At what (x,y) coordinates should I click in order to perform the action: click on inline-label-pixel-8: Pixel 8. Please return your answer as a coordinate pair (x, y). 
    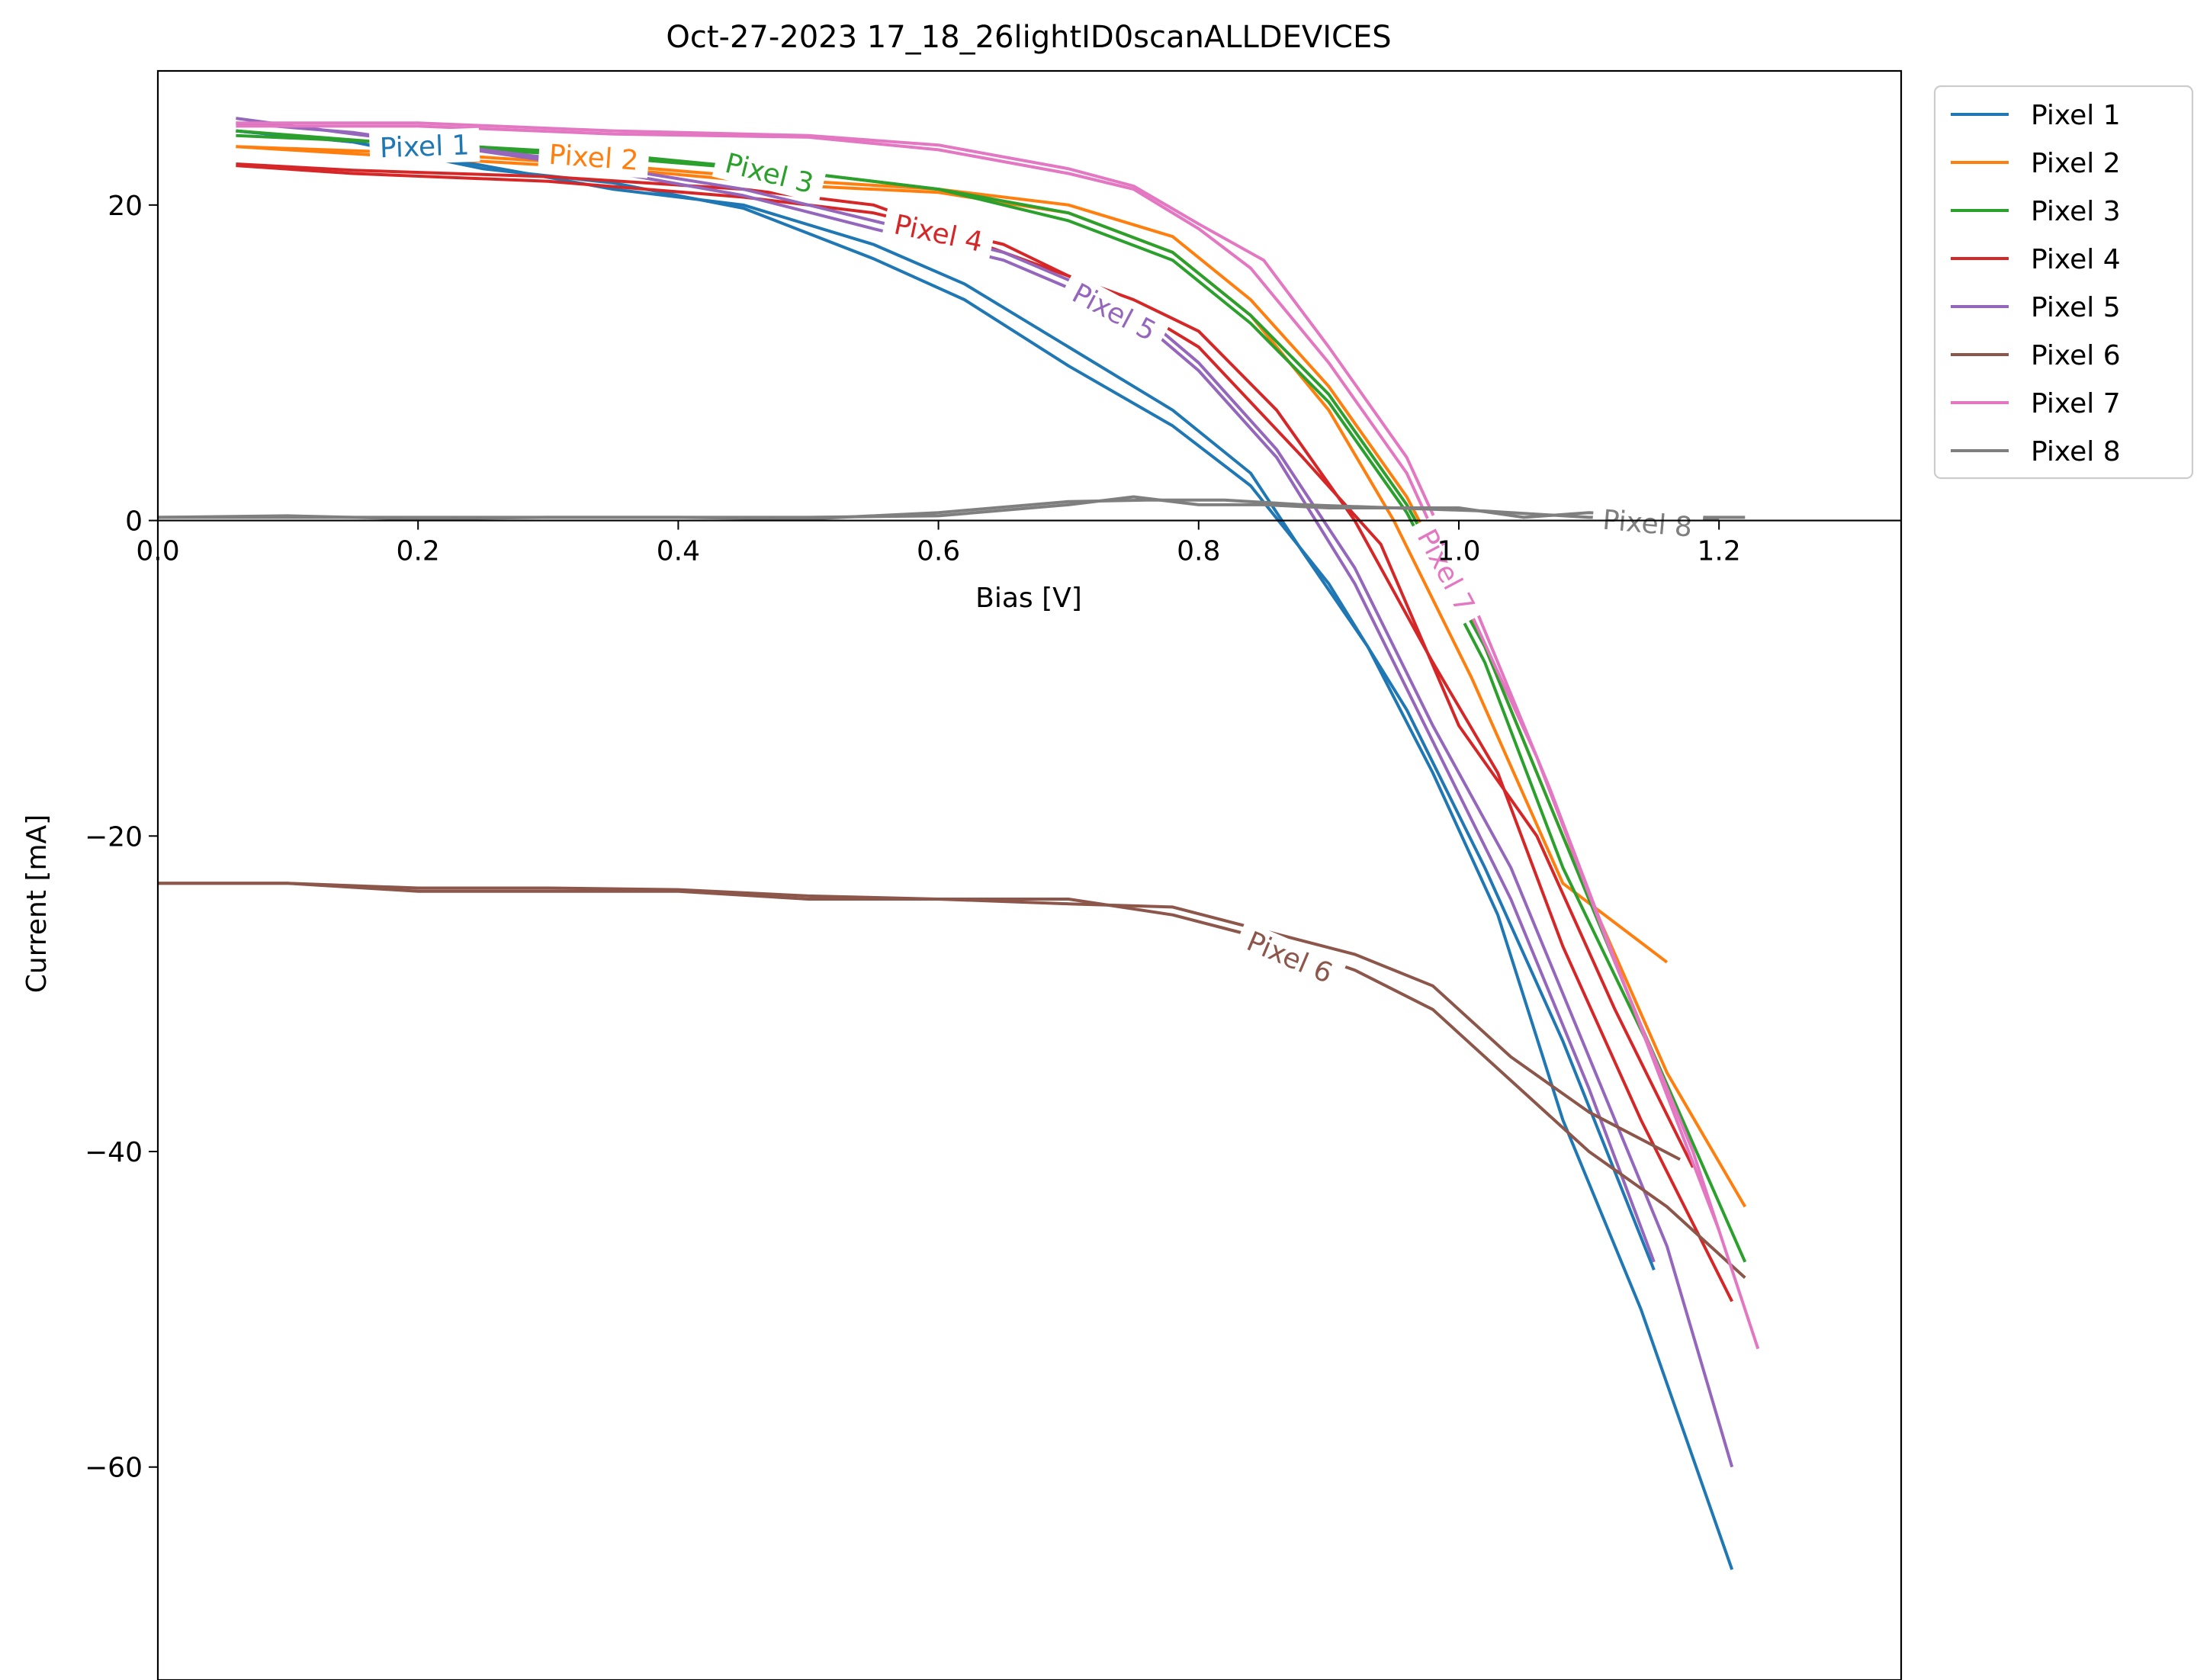
    Looking at the image, I should click on (1647, 523).